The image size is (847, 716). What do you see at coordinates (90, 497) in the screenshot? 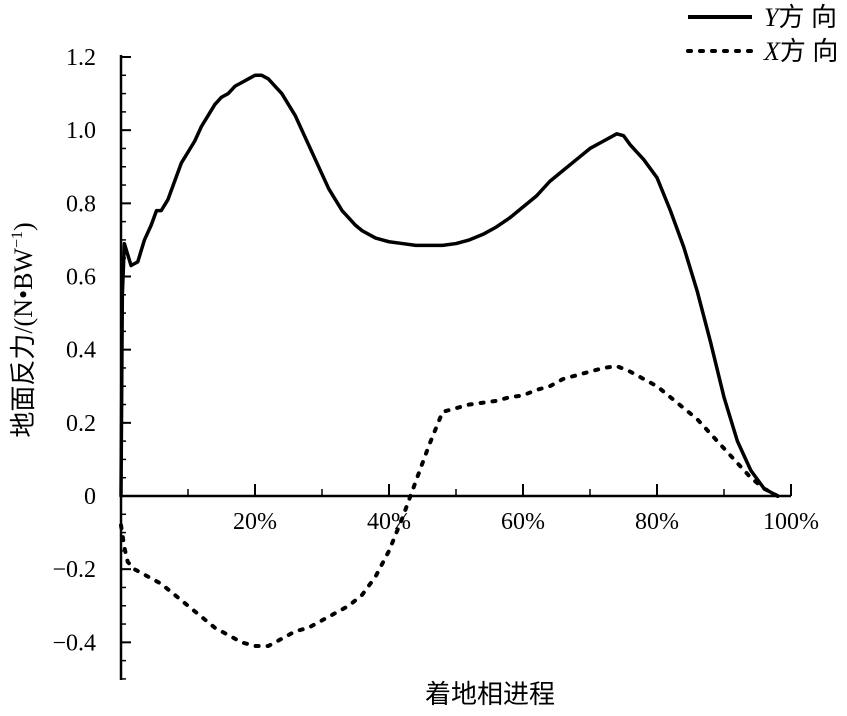
I see `y-tick-label: 0` at bounding box center [90, 497].